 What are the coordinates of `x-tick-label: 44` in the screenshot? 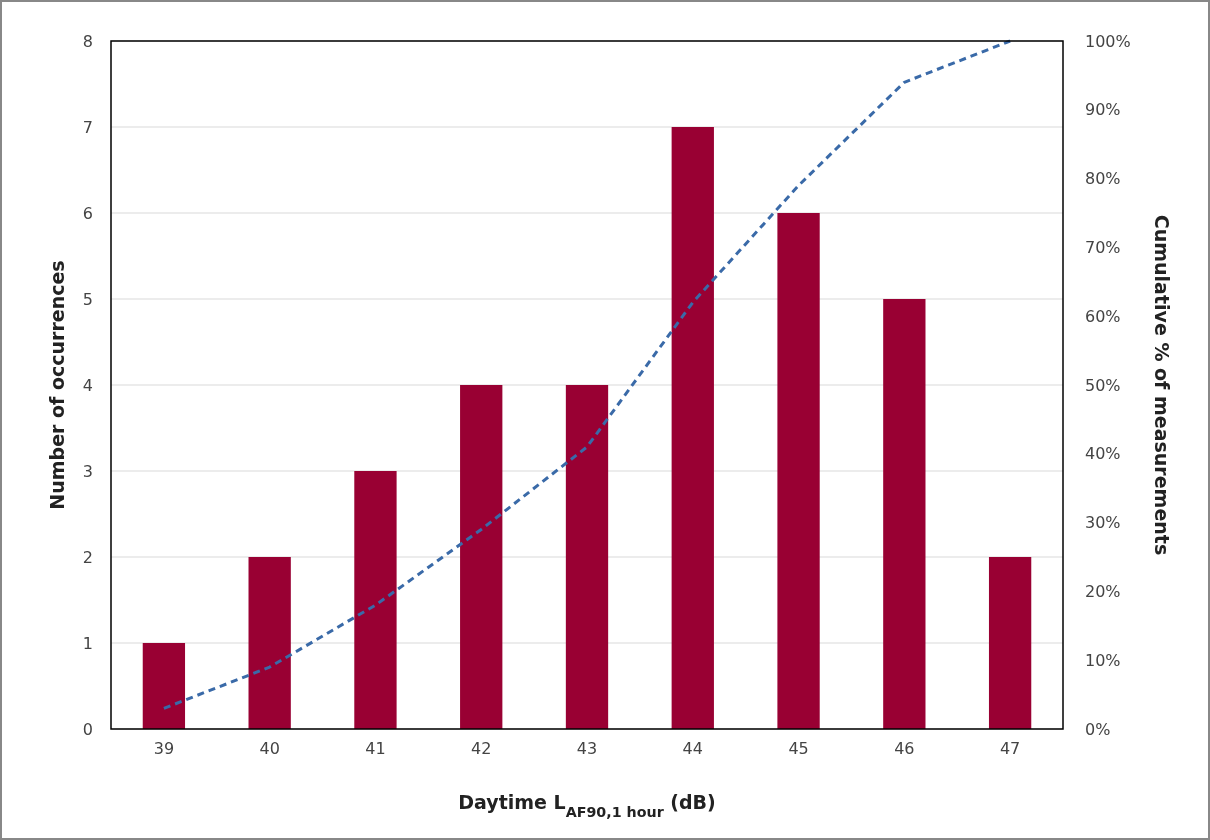 It's located at (692, 749).